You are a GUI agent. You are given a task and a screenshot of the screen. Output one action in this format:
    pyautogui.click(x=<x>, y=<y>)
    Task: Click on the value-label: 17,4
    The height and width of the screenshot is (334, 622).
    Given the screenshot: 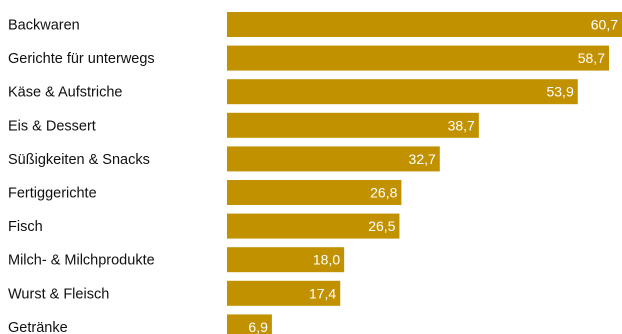 What is the action you would take?
    pyautogui.click(x=322, y=293)
    